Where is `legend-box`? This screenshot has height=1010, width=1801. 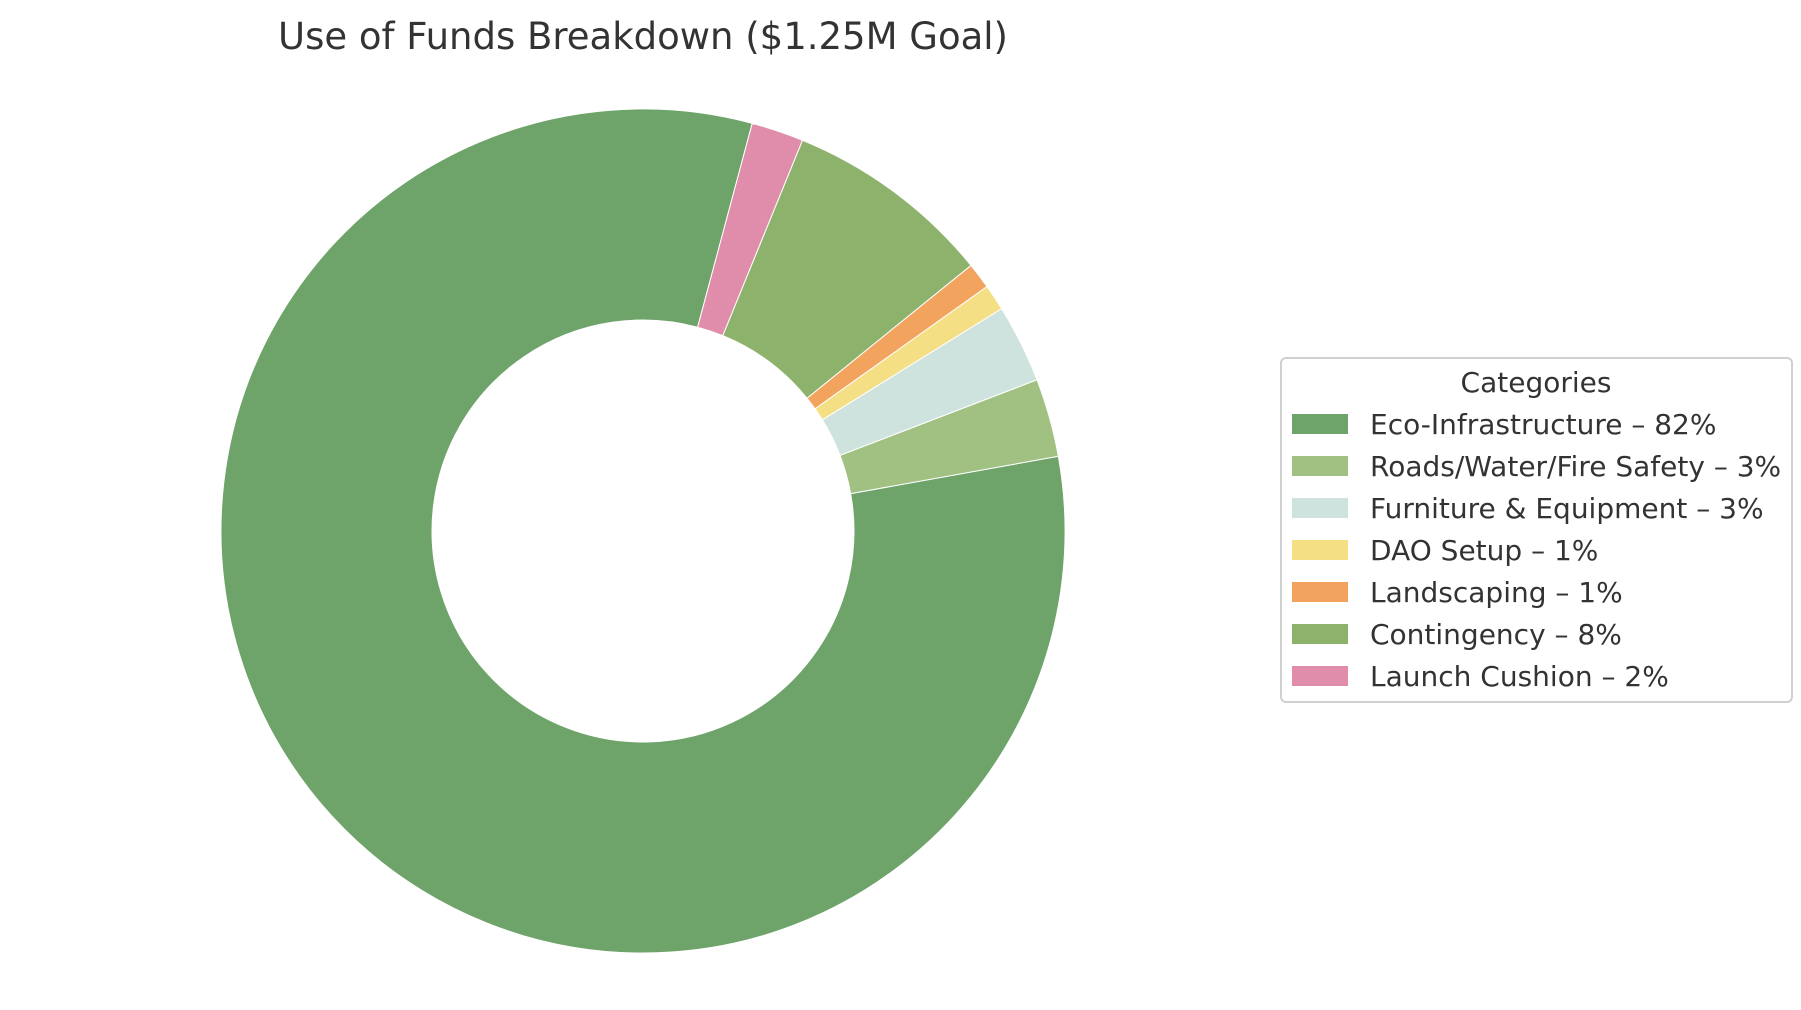
legend-box is located at coordinates (1536, 530).